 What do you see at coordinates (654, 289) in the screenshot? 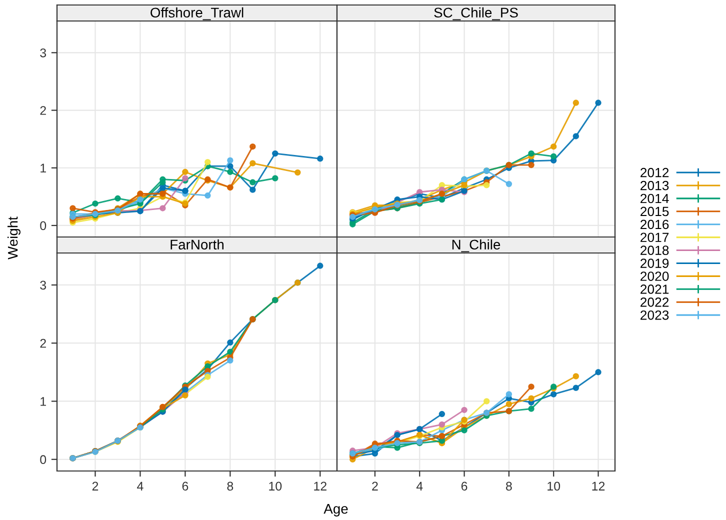
I see `legend-label: 2021` at bounding box center [654, 289].